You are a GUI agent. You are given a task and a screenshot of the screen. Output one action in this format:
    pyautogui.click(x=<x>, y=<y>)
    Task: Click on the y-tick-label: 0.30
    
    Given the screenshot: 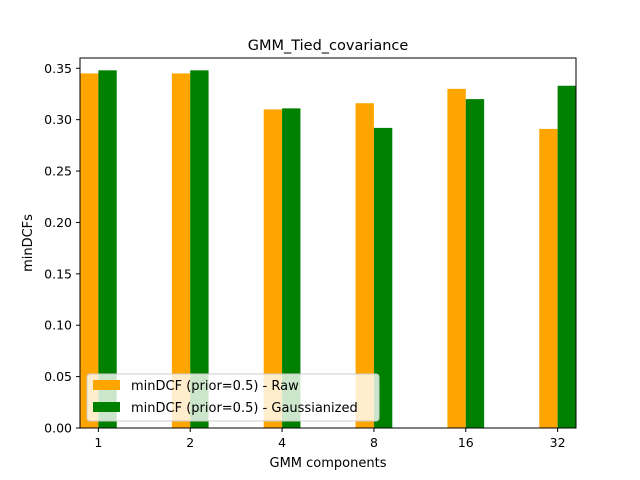 What is the action you would take?
    pyautogui.click(x=58, y=119)
    